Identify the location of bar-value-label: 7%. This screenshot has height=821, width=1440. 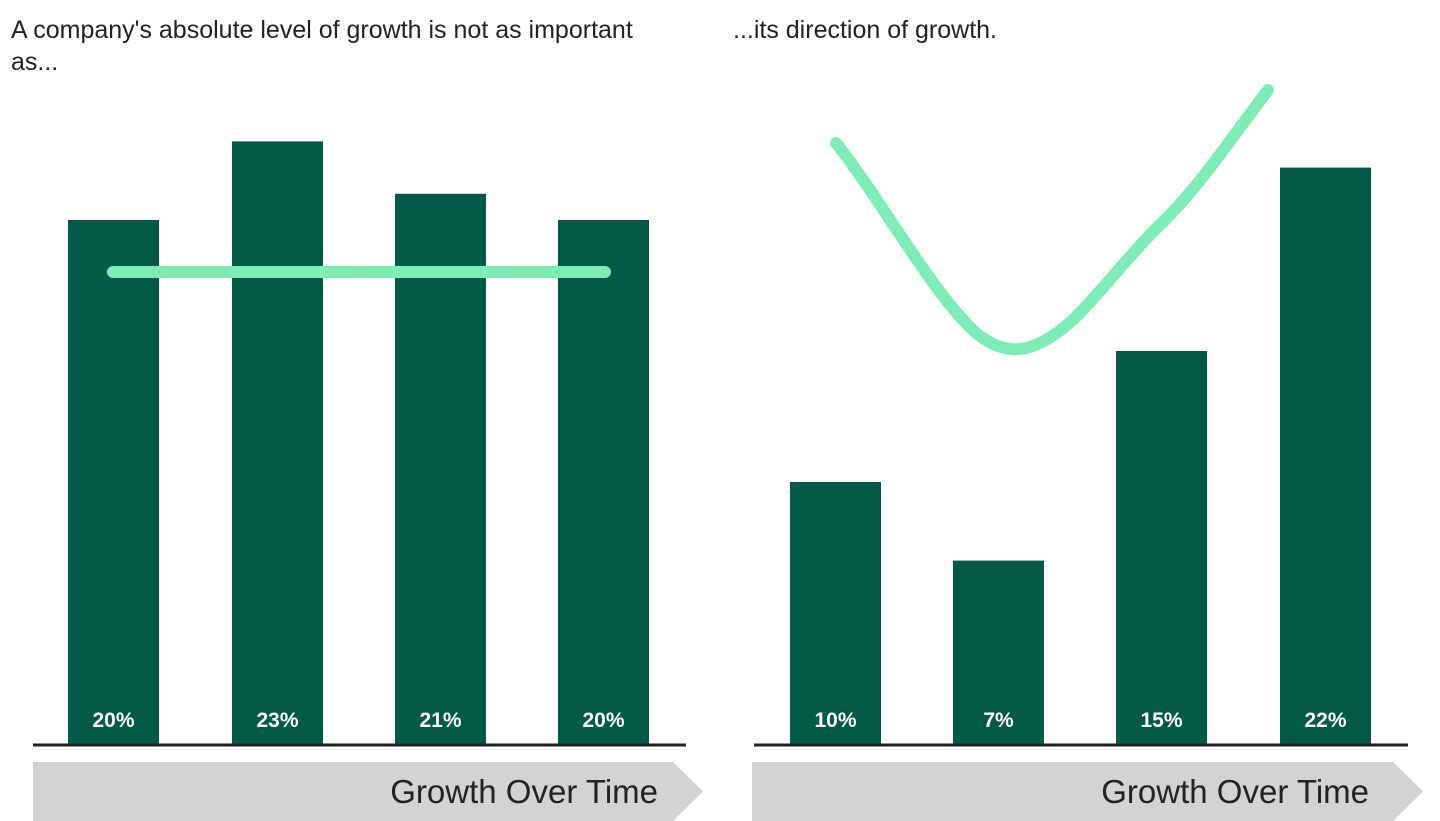
(998, 720).